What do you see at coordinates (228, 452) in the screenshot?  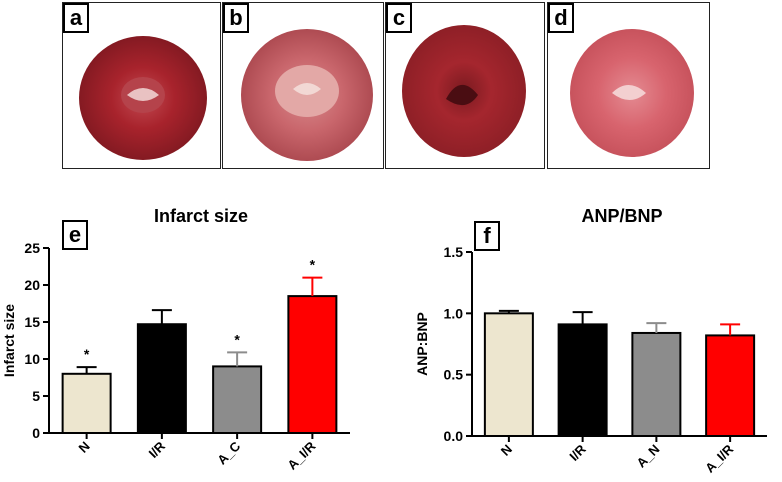 I see `x-tick-label: A_C` at bounding box center [228, 452].